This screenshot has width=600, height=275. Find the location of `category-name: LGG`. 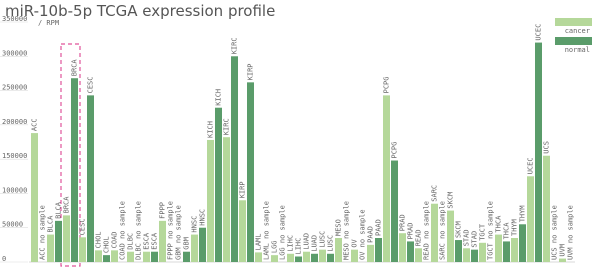

category-name: LGG is located at coordinates (275, 246).